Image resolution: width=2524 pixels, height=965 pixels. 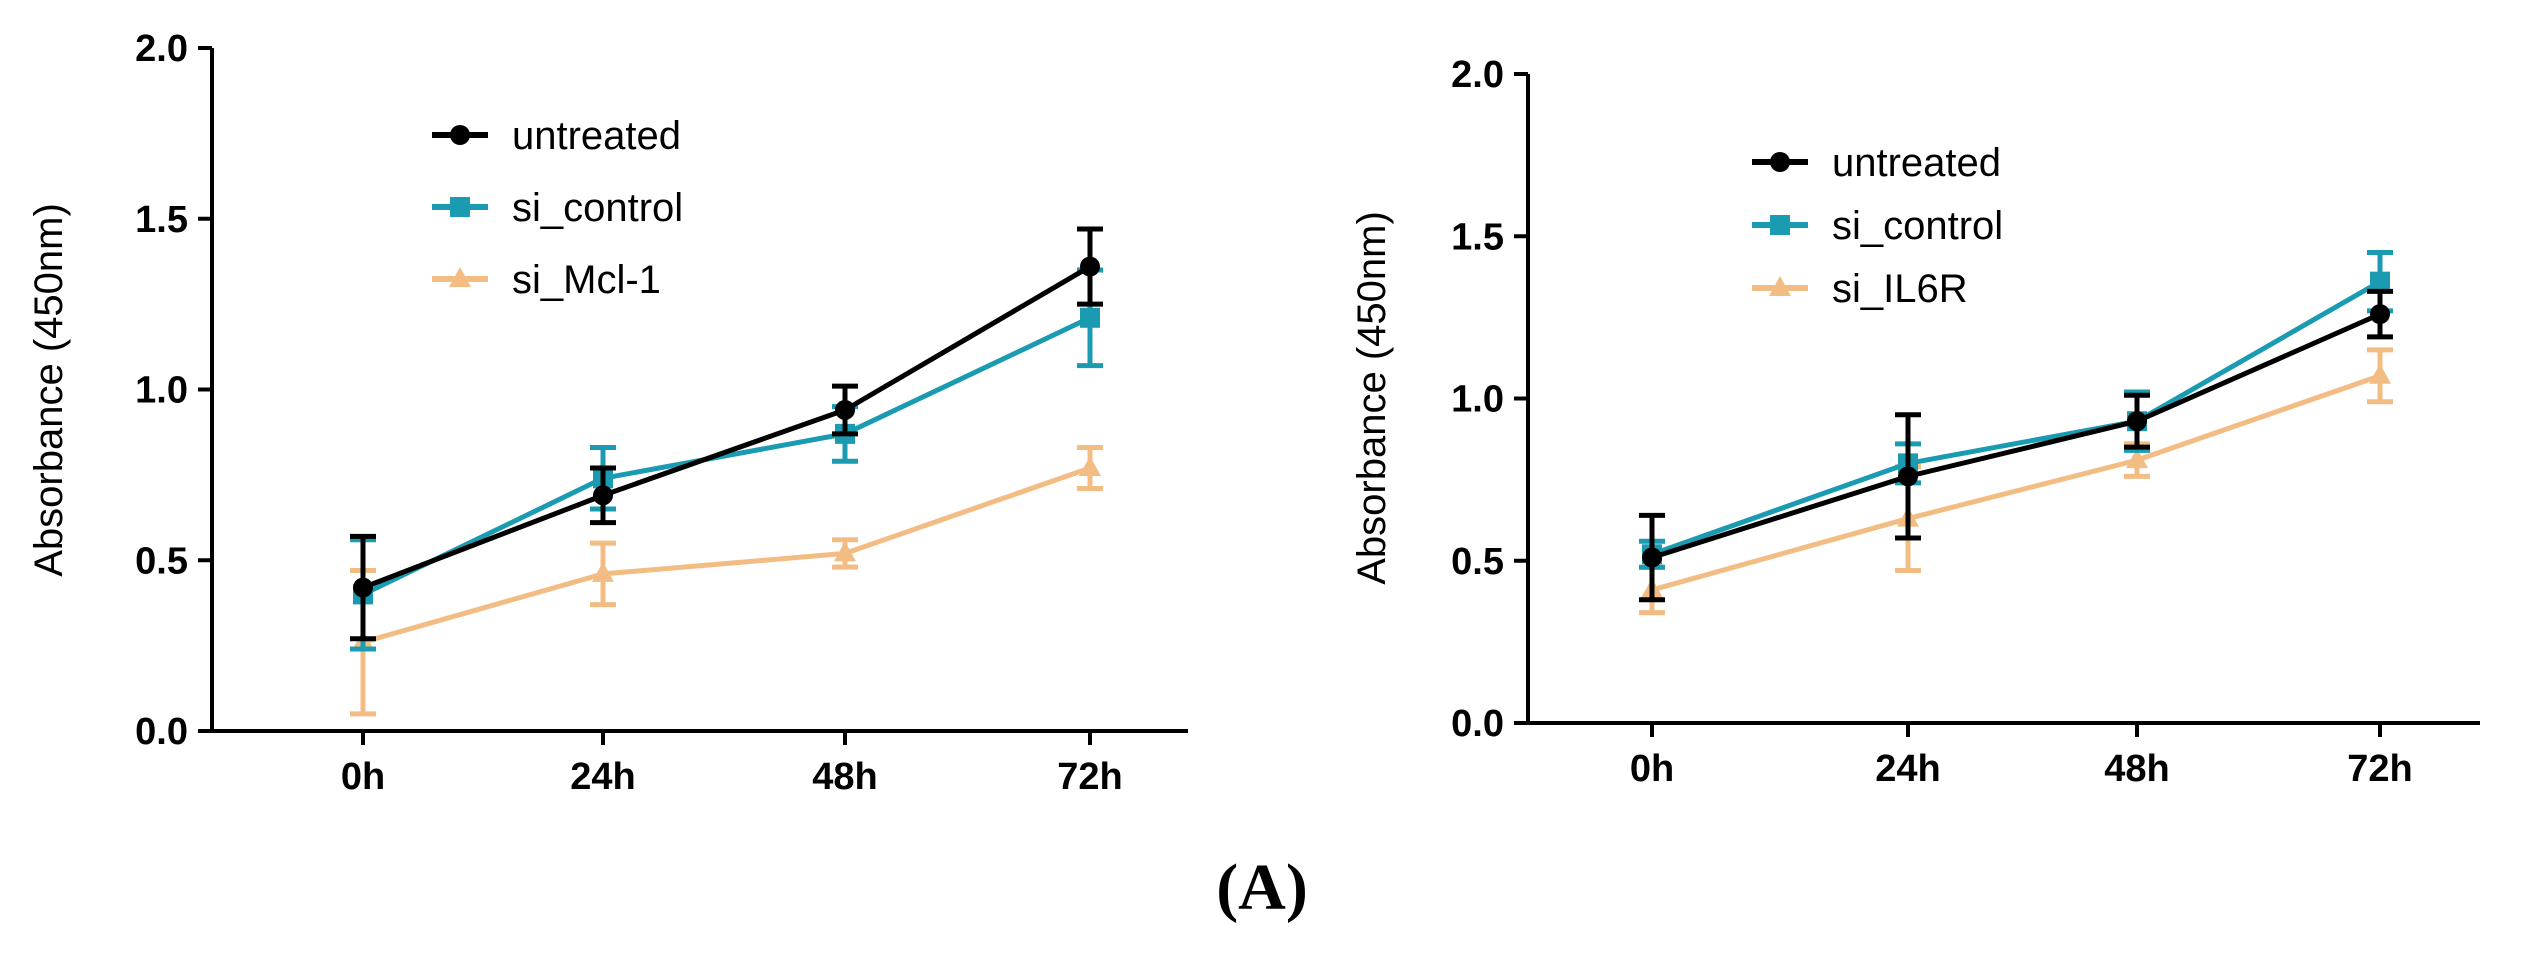 I want to click on legend: untreated si_control si_IL6R, so click(x=1877, y=226).